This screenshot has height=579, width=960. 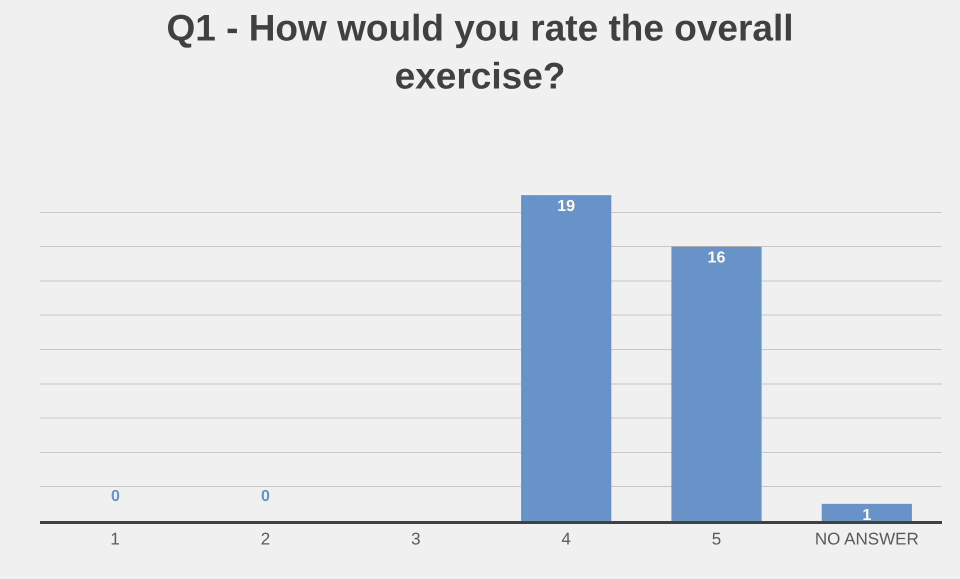 What do you see at coordinates (265, 538) in the screenshot?
I see `x-tick-label: 2` at bounding box center [265, 538].